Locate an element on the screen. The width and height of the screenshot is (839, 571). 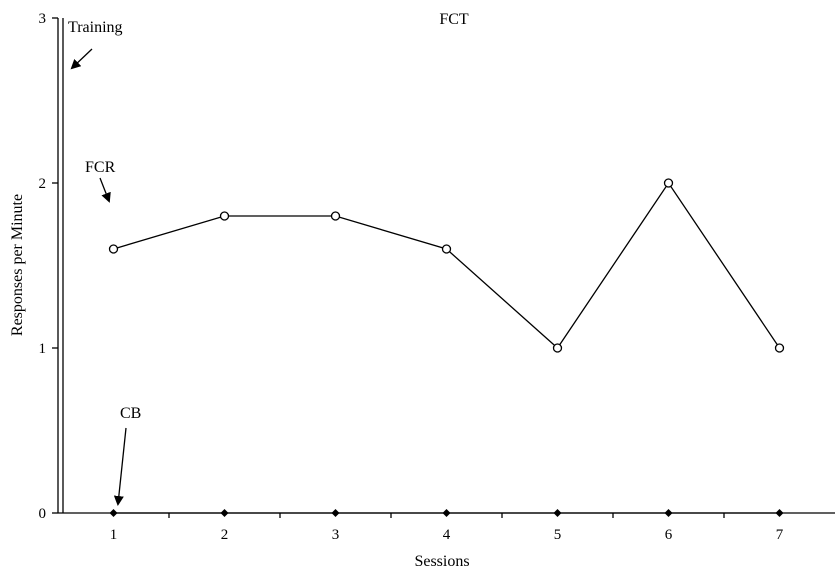
y-tick-label: 3 is located at coordinates (43, 19).